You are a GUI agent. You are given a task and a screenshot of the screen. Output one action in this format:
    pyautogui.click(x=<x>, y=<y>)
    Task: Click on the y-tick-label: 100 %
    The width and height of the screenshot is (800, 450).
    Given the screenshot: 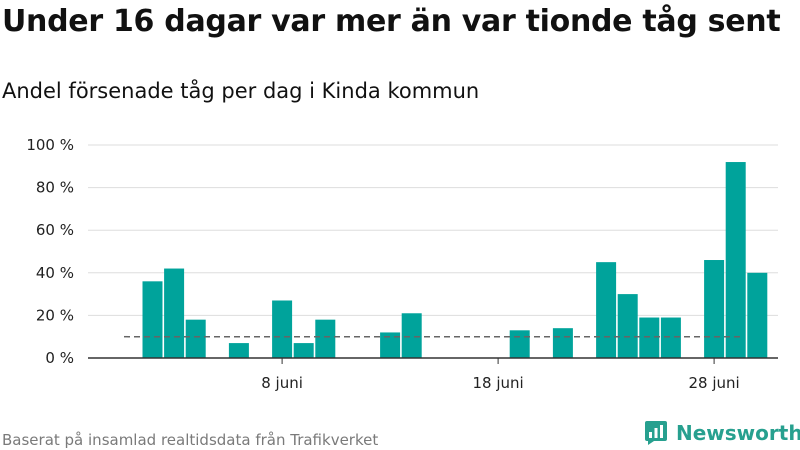 What is the action you would take?
    pyautogui.click(x=50, y=145)
    